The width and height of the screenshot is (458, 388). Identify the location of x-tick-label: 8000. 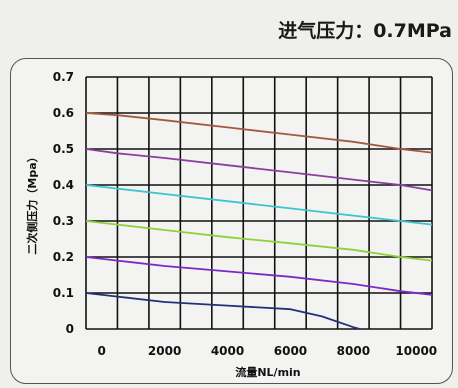
(353, 351).